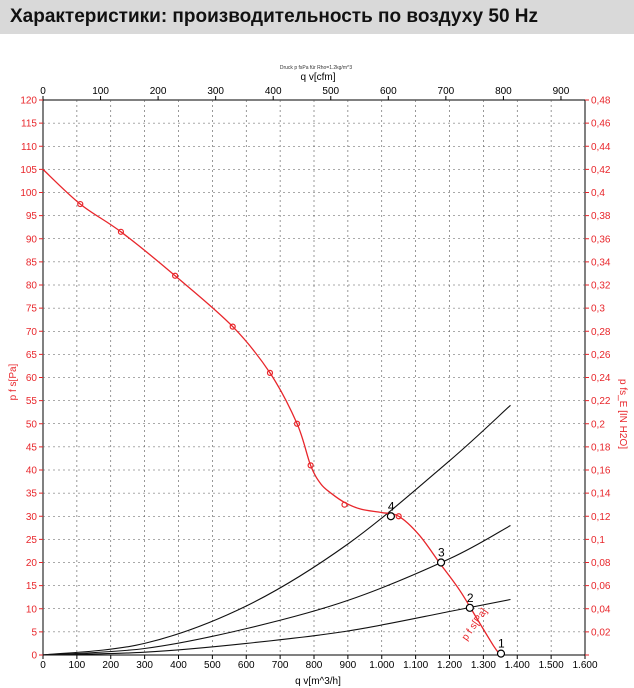 This screenshot has height=688, width=634. What do you see at coordinates (32, 563) in the screenshot?
I see `y-left-tick-label: 20` at bounding box center [32, 563].